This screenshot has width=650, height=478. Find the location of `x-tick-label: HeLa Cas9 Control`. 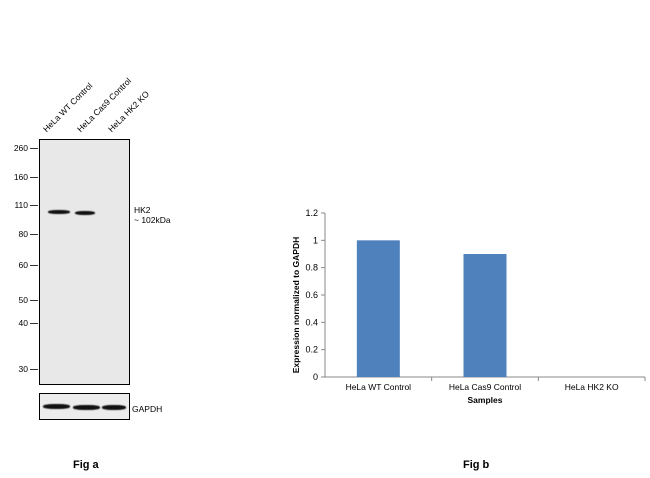

x-tick-label: HeLa Cas9 Control is located at coordinates (485, 387).